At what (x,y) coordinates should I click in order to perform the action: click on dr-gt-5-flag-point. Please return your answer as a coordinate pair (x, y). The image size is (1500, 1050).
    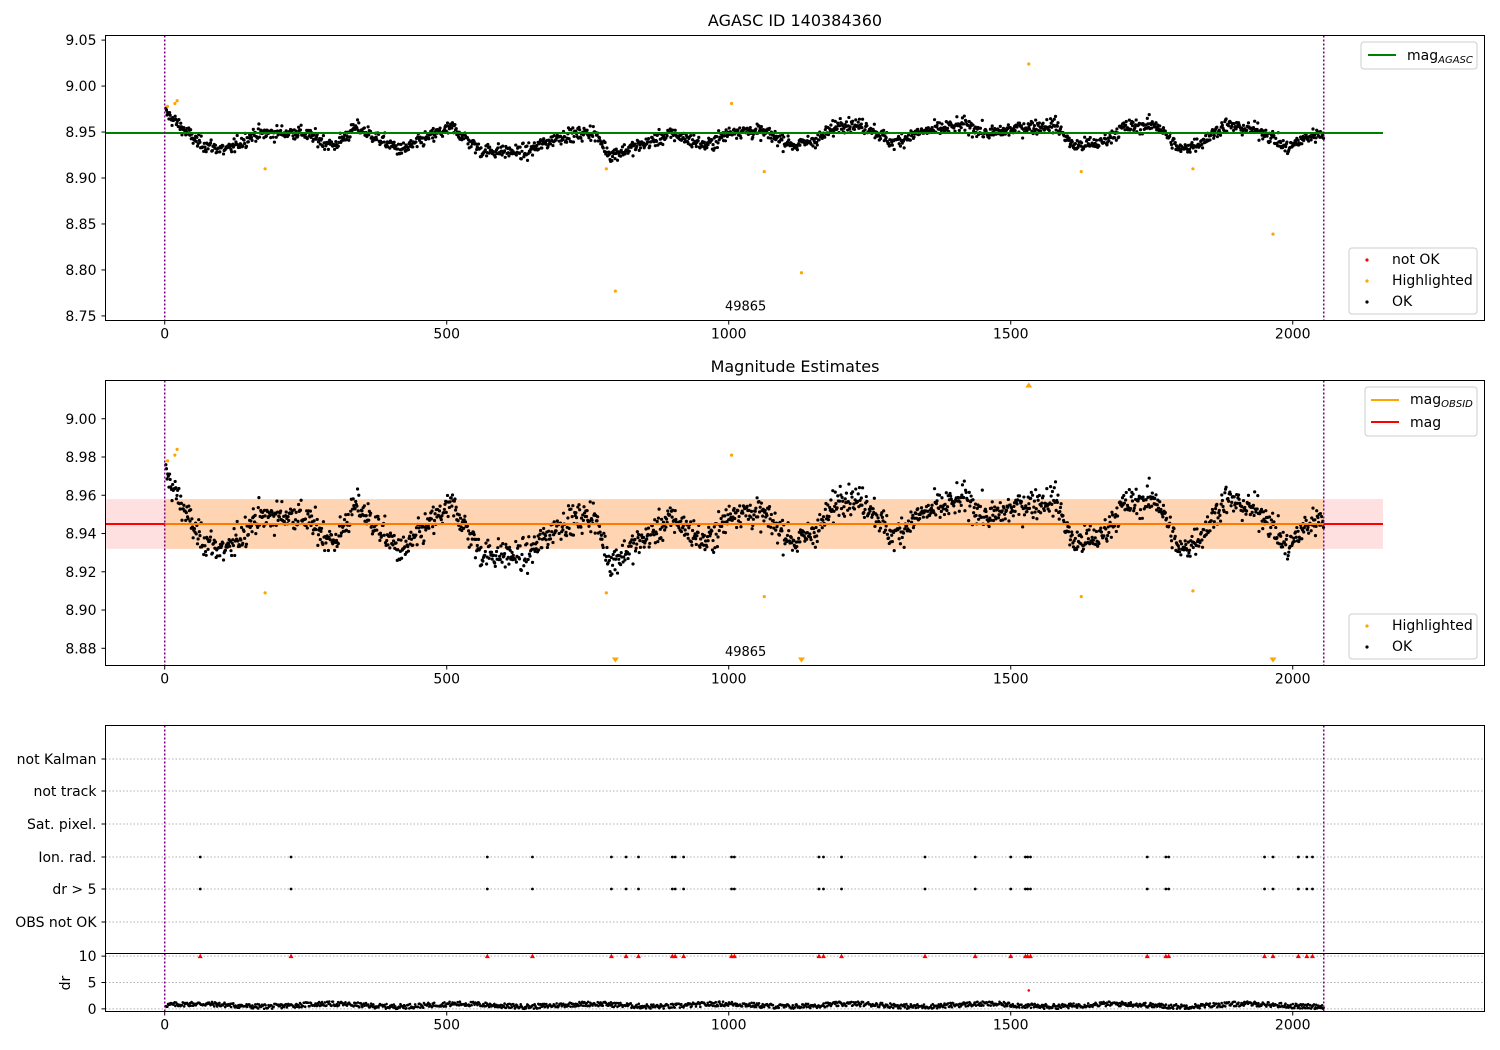
    Looking at the image, I should click on (487, 889).